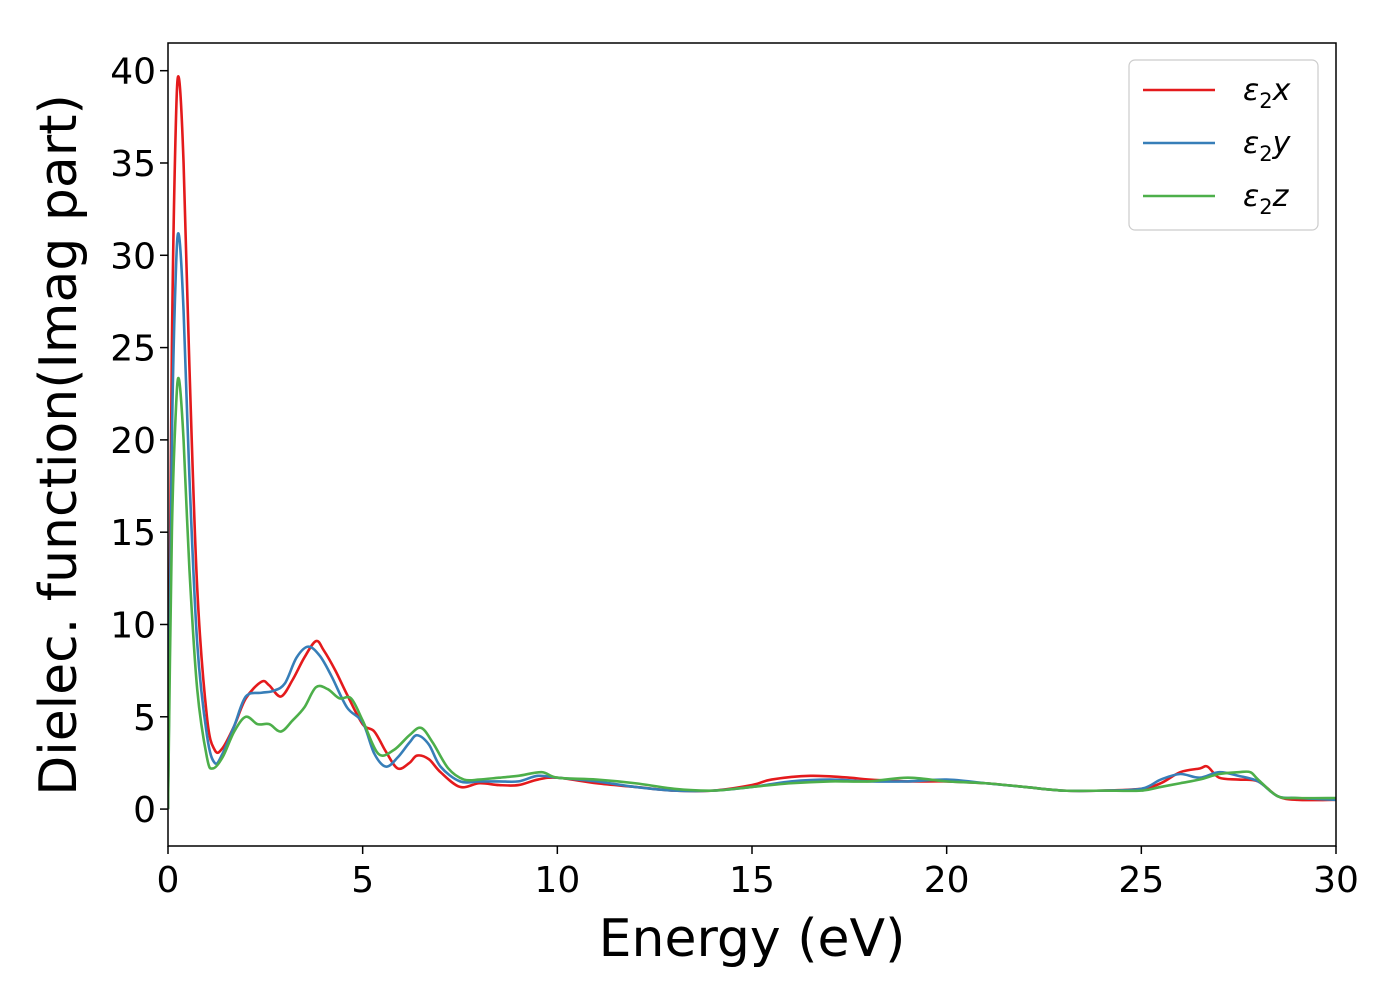 The height and width of the screenshot is (1005, 1400). Describe the element at coordinates (133, 256) in the screenshot. I see `y-tick-label: 30` at that location.